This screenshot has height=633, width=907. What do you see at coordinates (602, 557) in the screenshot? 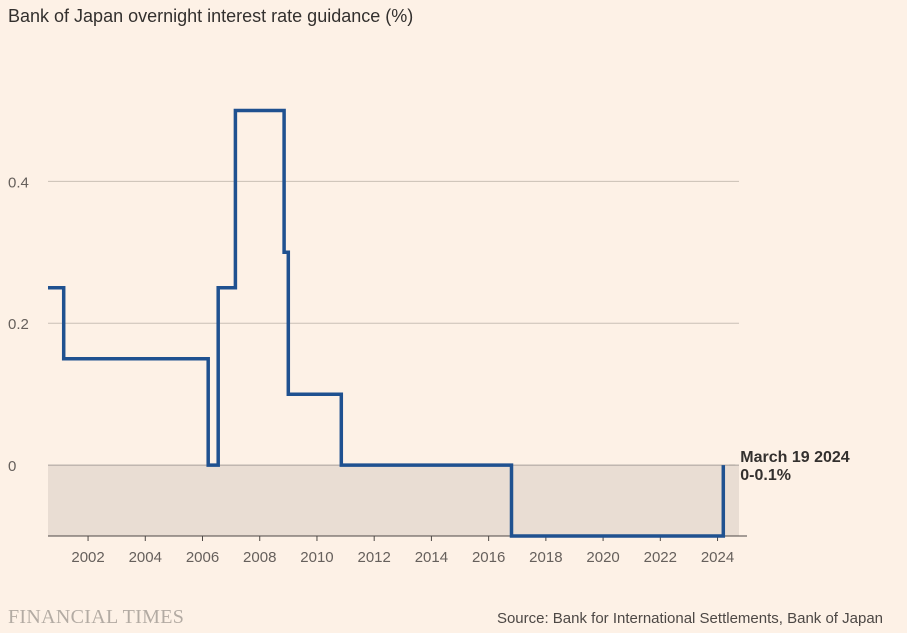
I see `x-tick-label: 2020` at bounding box center [602, 557].